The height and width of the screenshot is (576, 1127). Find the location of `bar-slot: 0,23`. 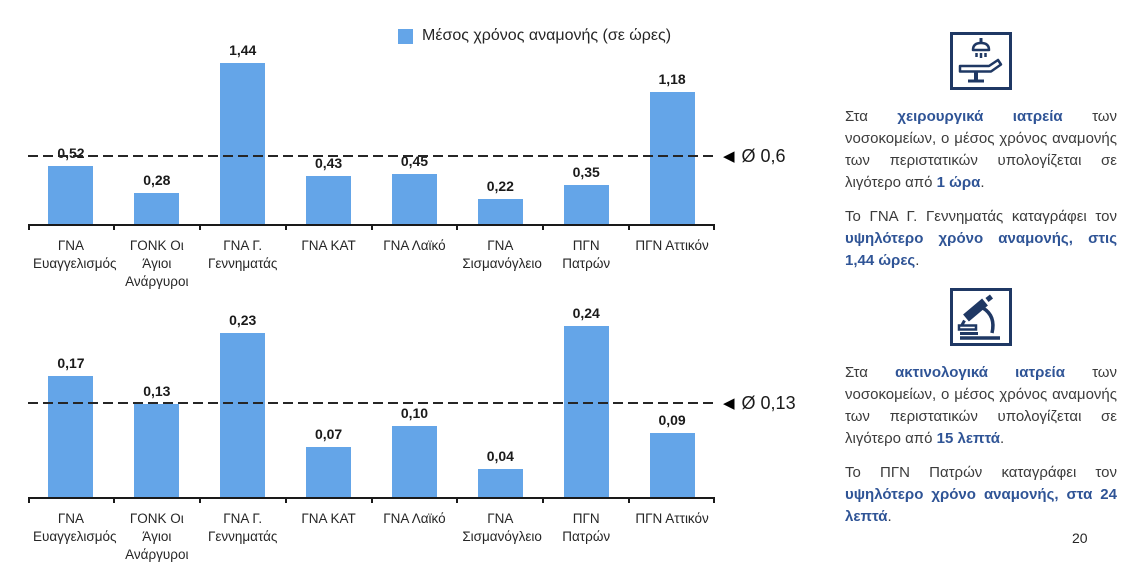

bar-slot: 0,23 is located at coordinates (243, 402).